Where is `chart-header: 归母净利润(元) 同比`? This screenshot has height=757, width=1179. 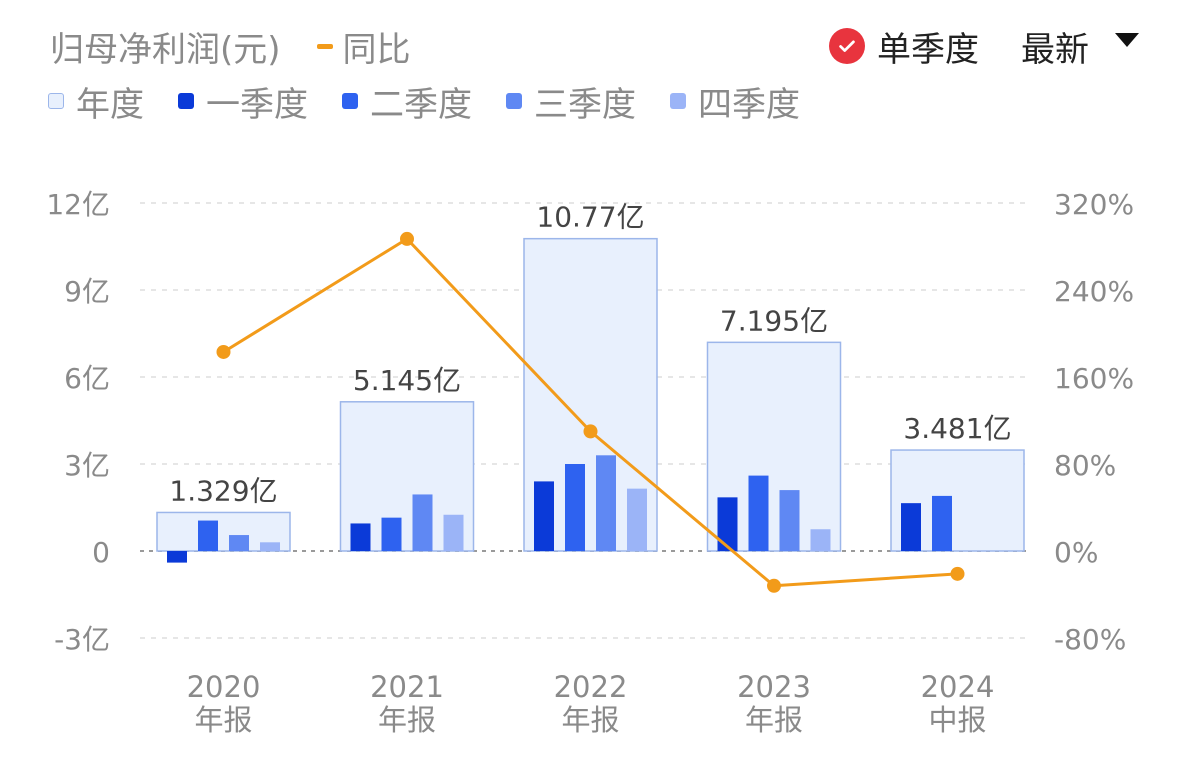 chart-header: 归母净利润(元) 同比 is located at coordinates (230, 46).